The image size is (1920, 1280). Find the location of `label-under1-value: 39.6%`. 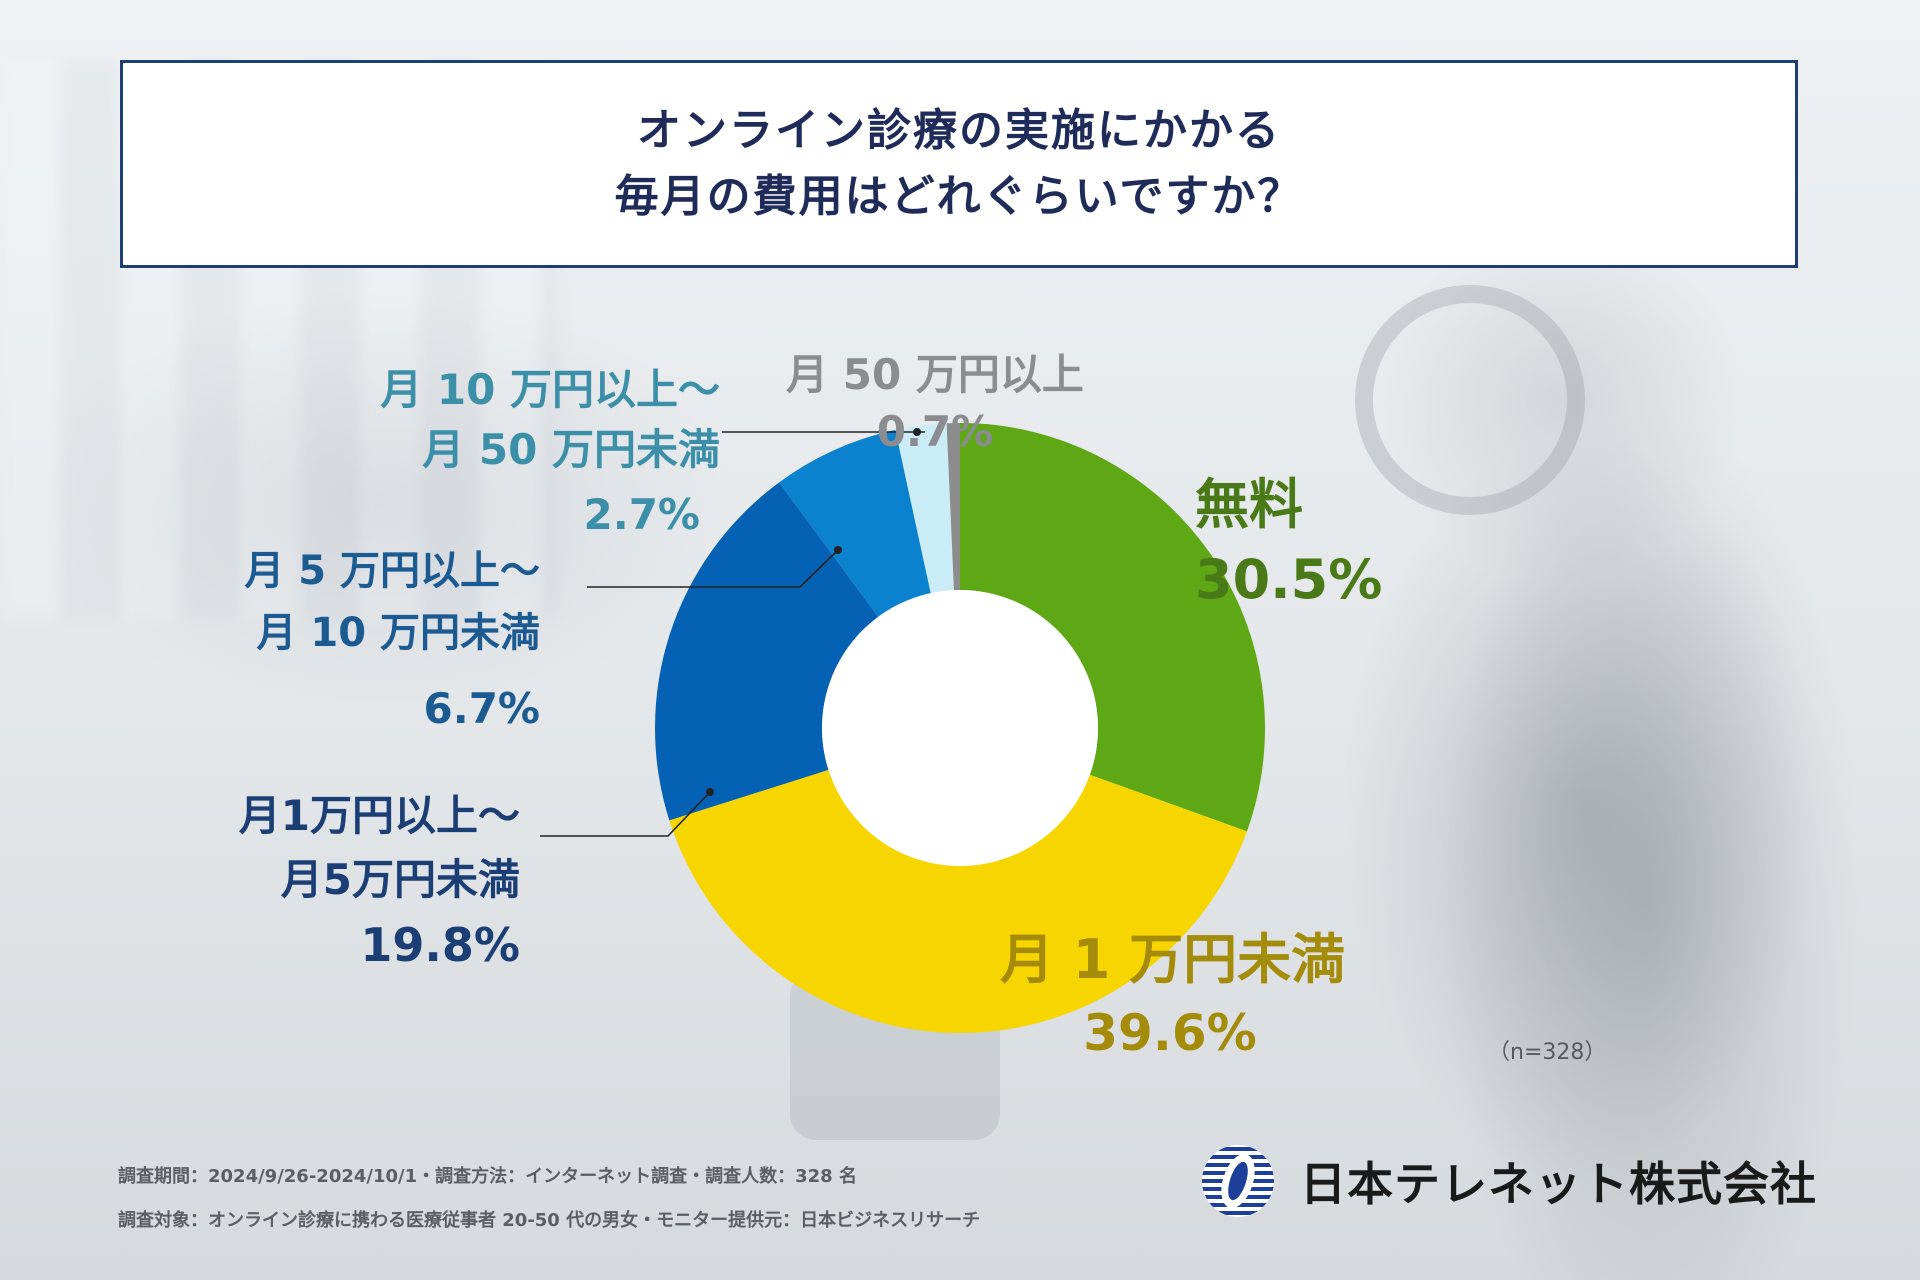

label-under1-value: 39.6% is located at coordinates (1170, 1033).